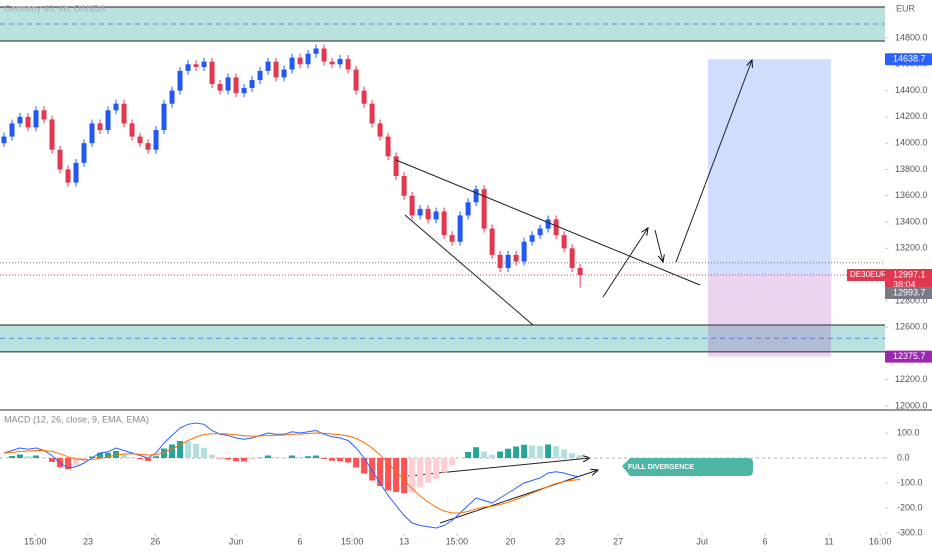 The height and width of the screenshot is (555, 932). I want to click on symbol-box, so click(866, 274).